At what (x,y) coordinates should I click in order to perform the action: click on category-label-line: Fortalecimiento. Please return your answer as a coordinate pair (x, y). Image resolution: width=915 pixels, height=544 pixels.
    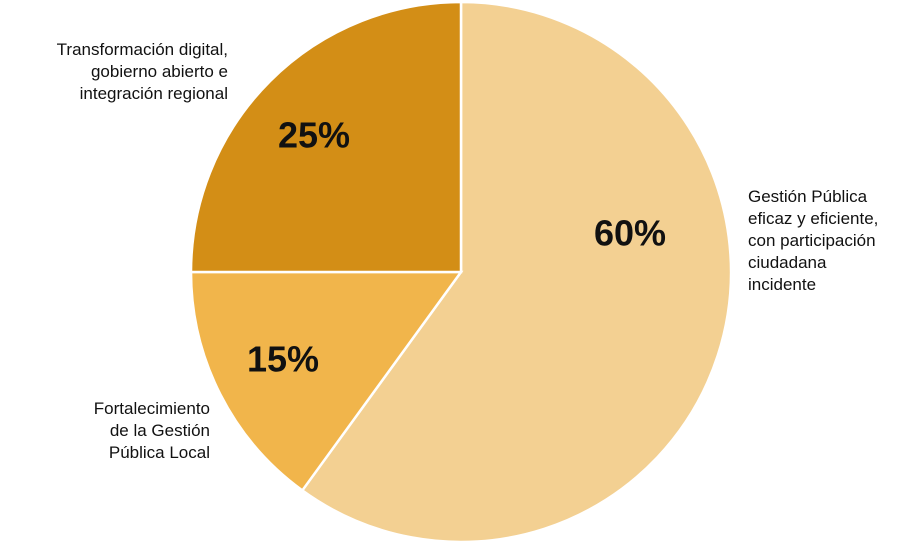
    Looking at the image, I should click on (152, 408).